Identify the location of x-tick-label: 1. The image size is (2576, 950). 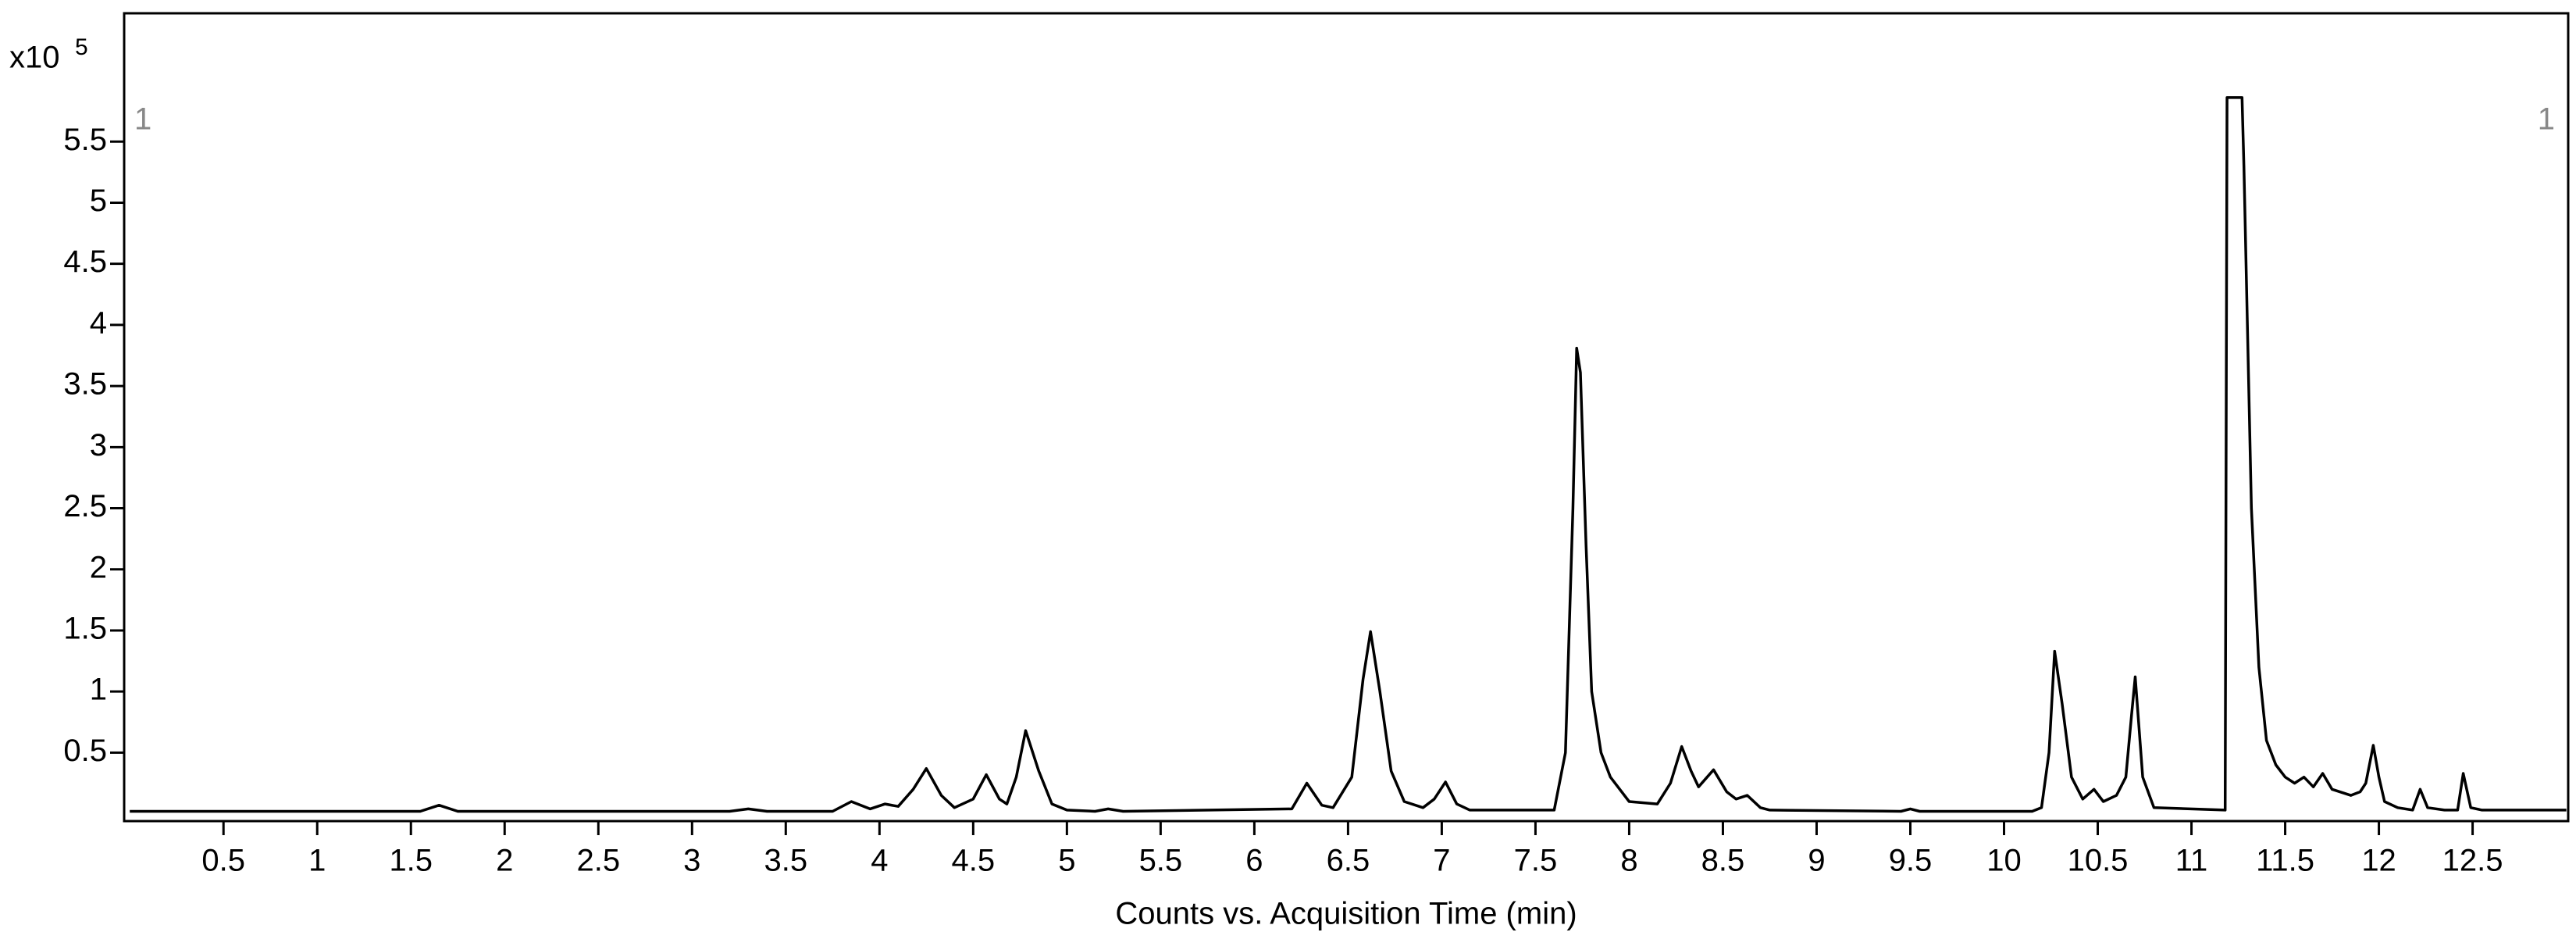
(317, 861).